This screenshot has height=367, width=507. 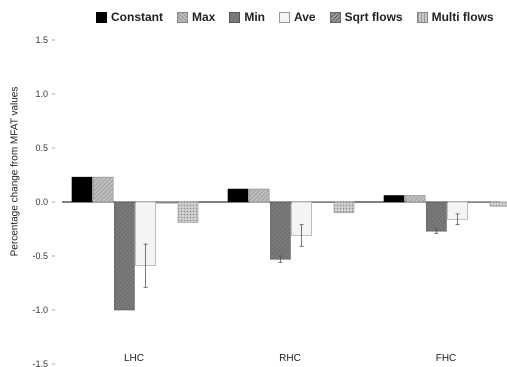 I want to click on x-category-label: LHC, so click(x=134, y=358).